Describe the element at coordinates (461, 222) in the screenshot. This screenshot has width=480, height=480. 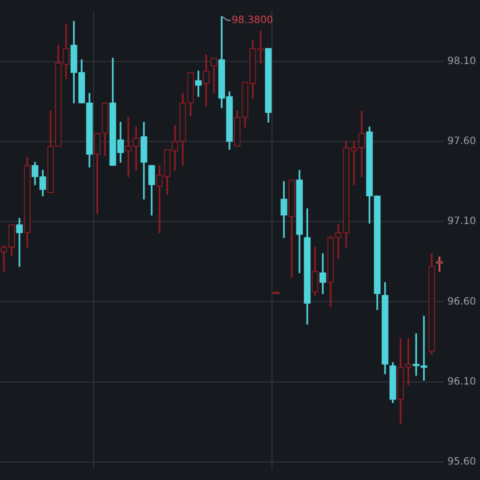
I see `y-tick-label: 97.10` at that location.